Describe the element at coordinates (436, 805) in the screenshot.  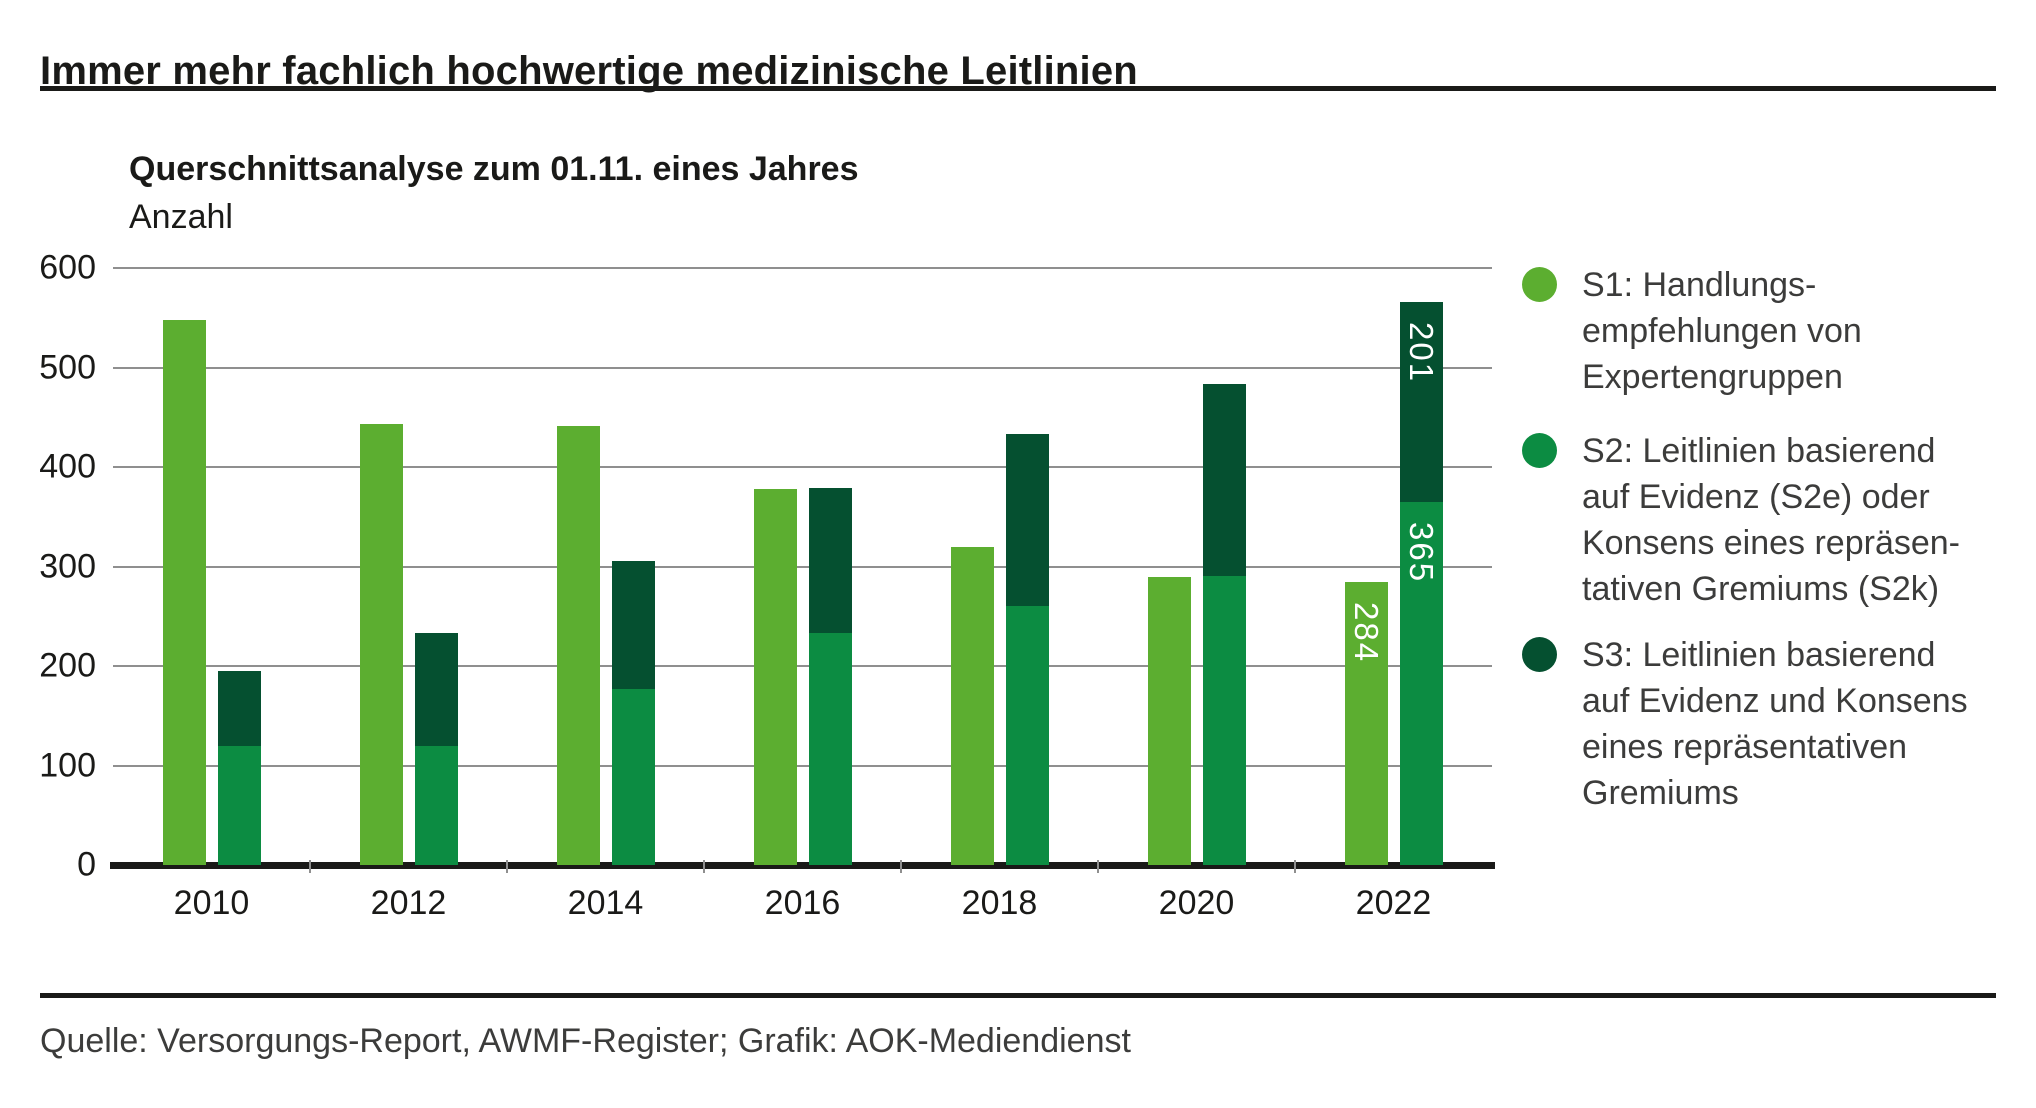
I see `segment-2012-s2` at that location.